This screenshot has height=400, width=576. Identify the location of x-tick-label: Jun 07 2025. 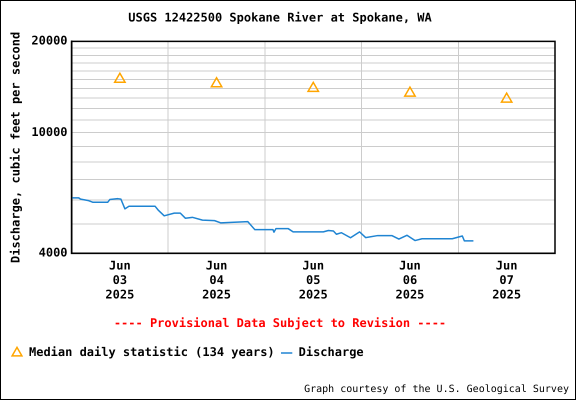
(507, 280).